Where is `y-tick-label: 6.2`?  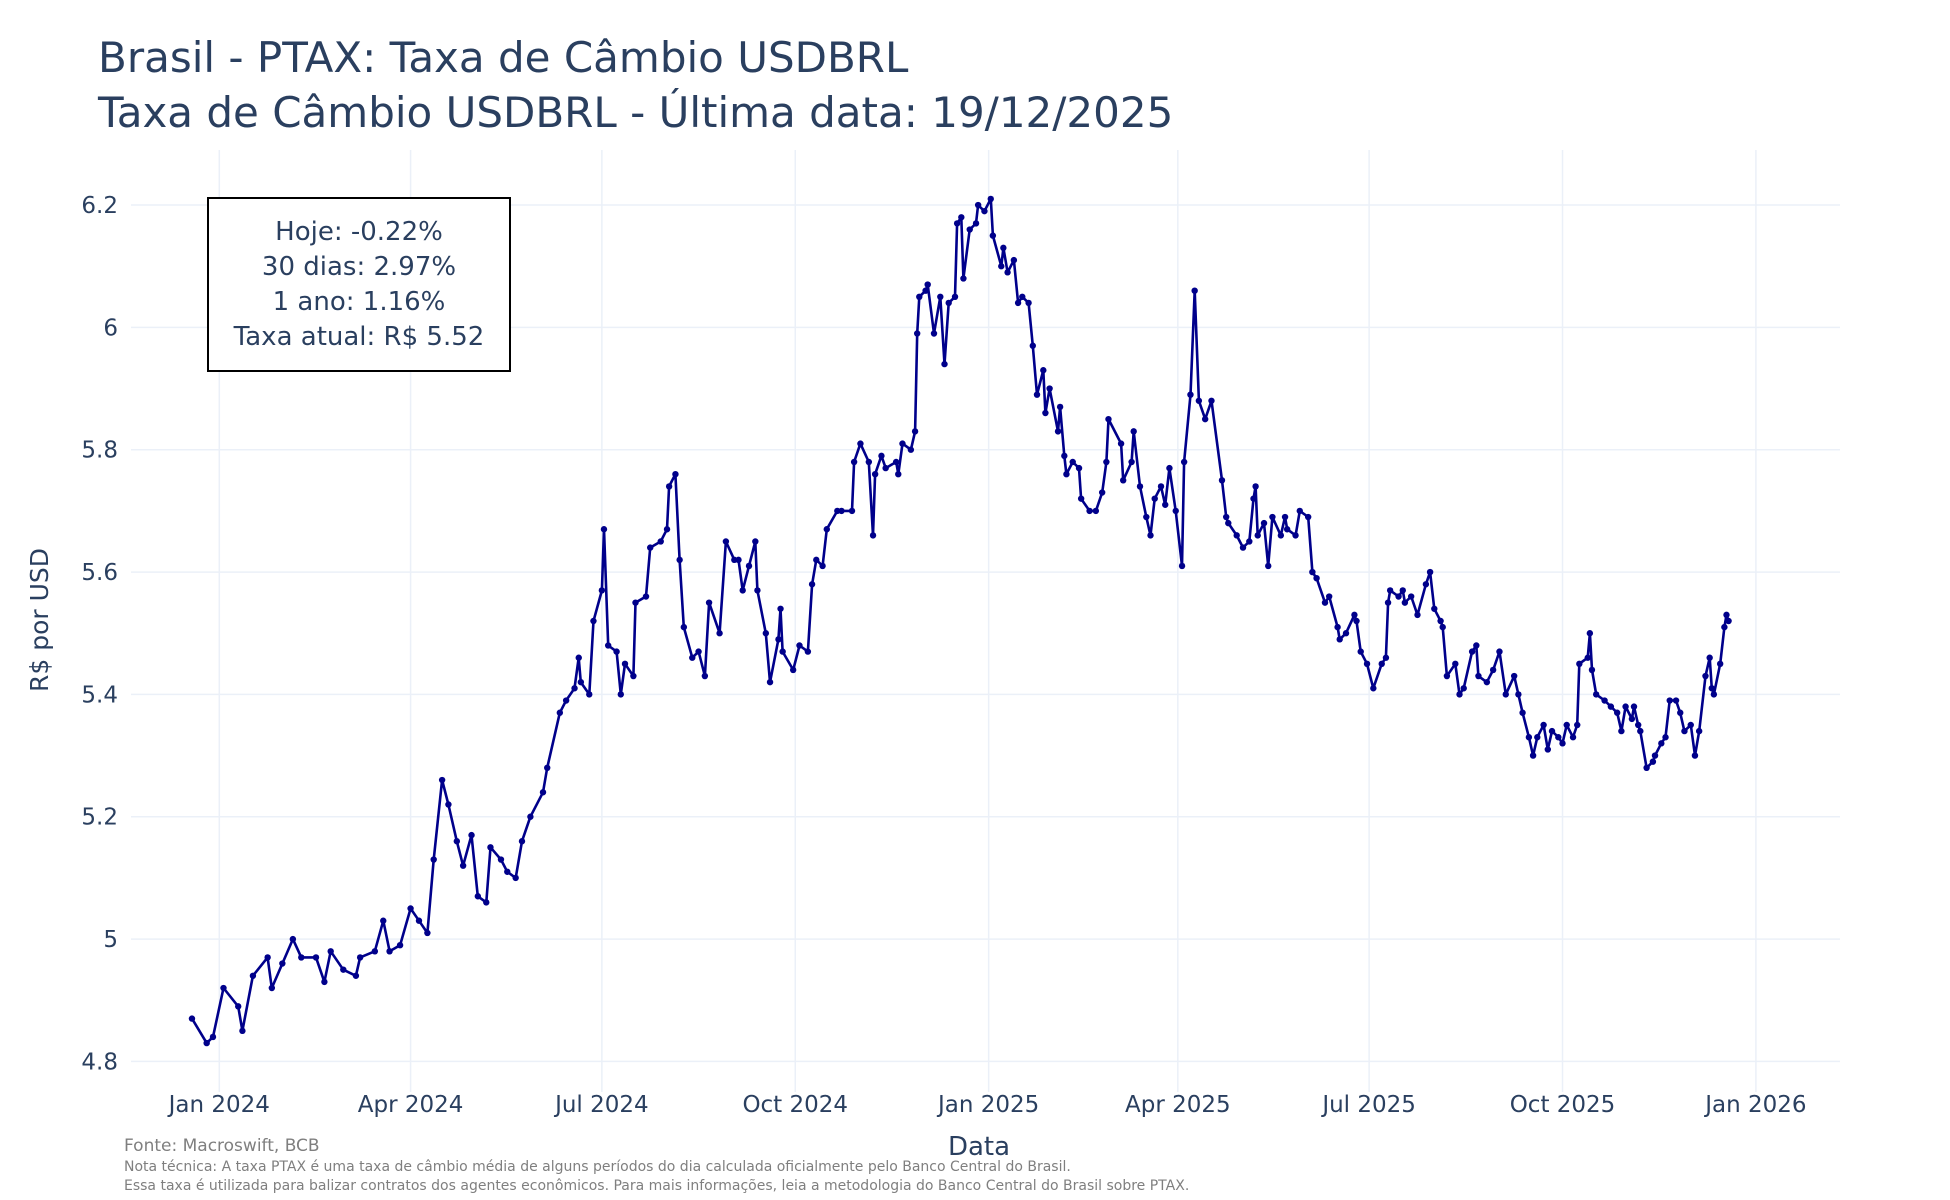 y-tick-label: 6.2 is located at coordinates (99, 206).